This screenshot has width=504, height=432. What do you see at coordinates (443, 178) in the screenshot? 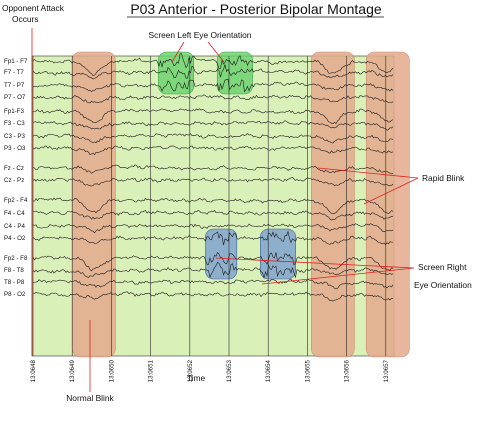
I see `annotation-rapid-blink: Rapid Blink` at bounding box center [443, 178].